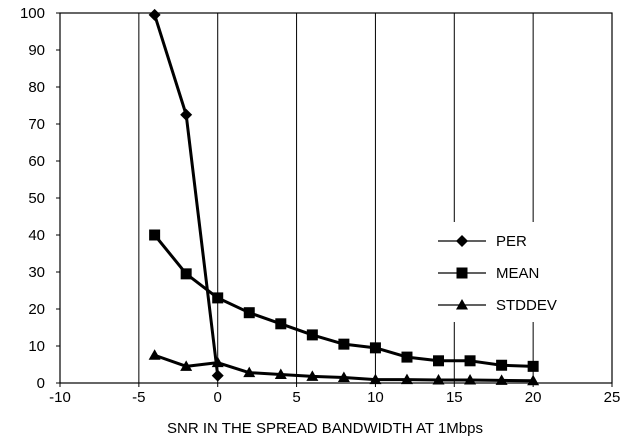 Image resolution: width=640 pixels, height=440 pixels. I want to click on y-tick-label: 40, so click(36, 235).